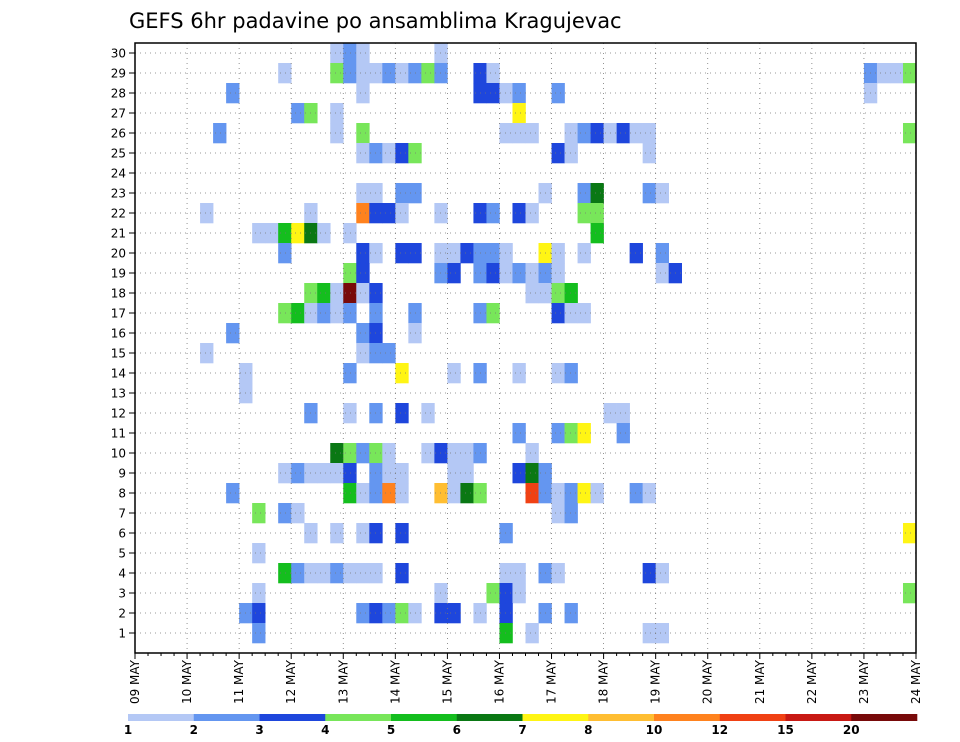  What do you see at coordinates (521, 725) in the screenshot?
I see `colorbar: 1 2 3 4 5 6 7 8 10 12 15 20` at bounding box center [521, 725].